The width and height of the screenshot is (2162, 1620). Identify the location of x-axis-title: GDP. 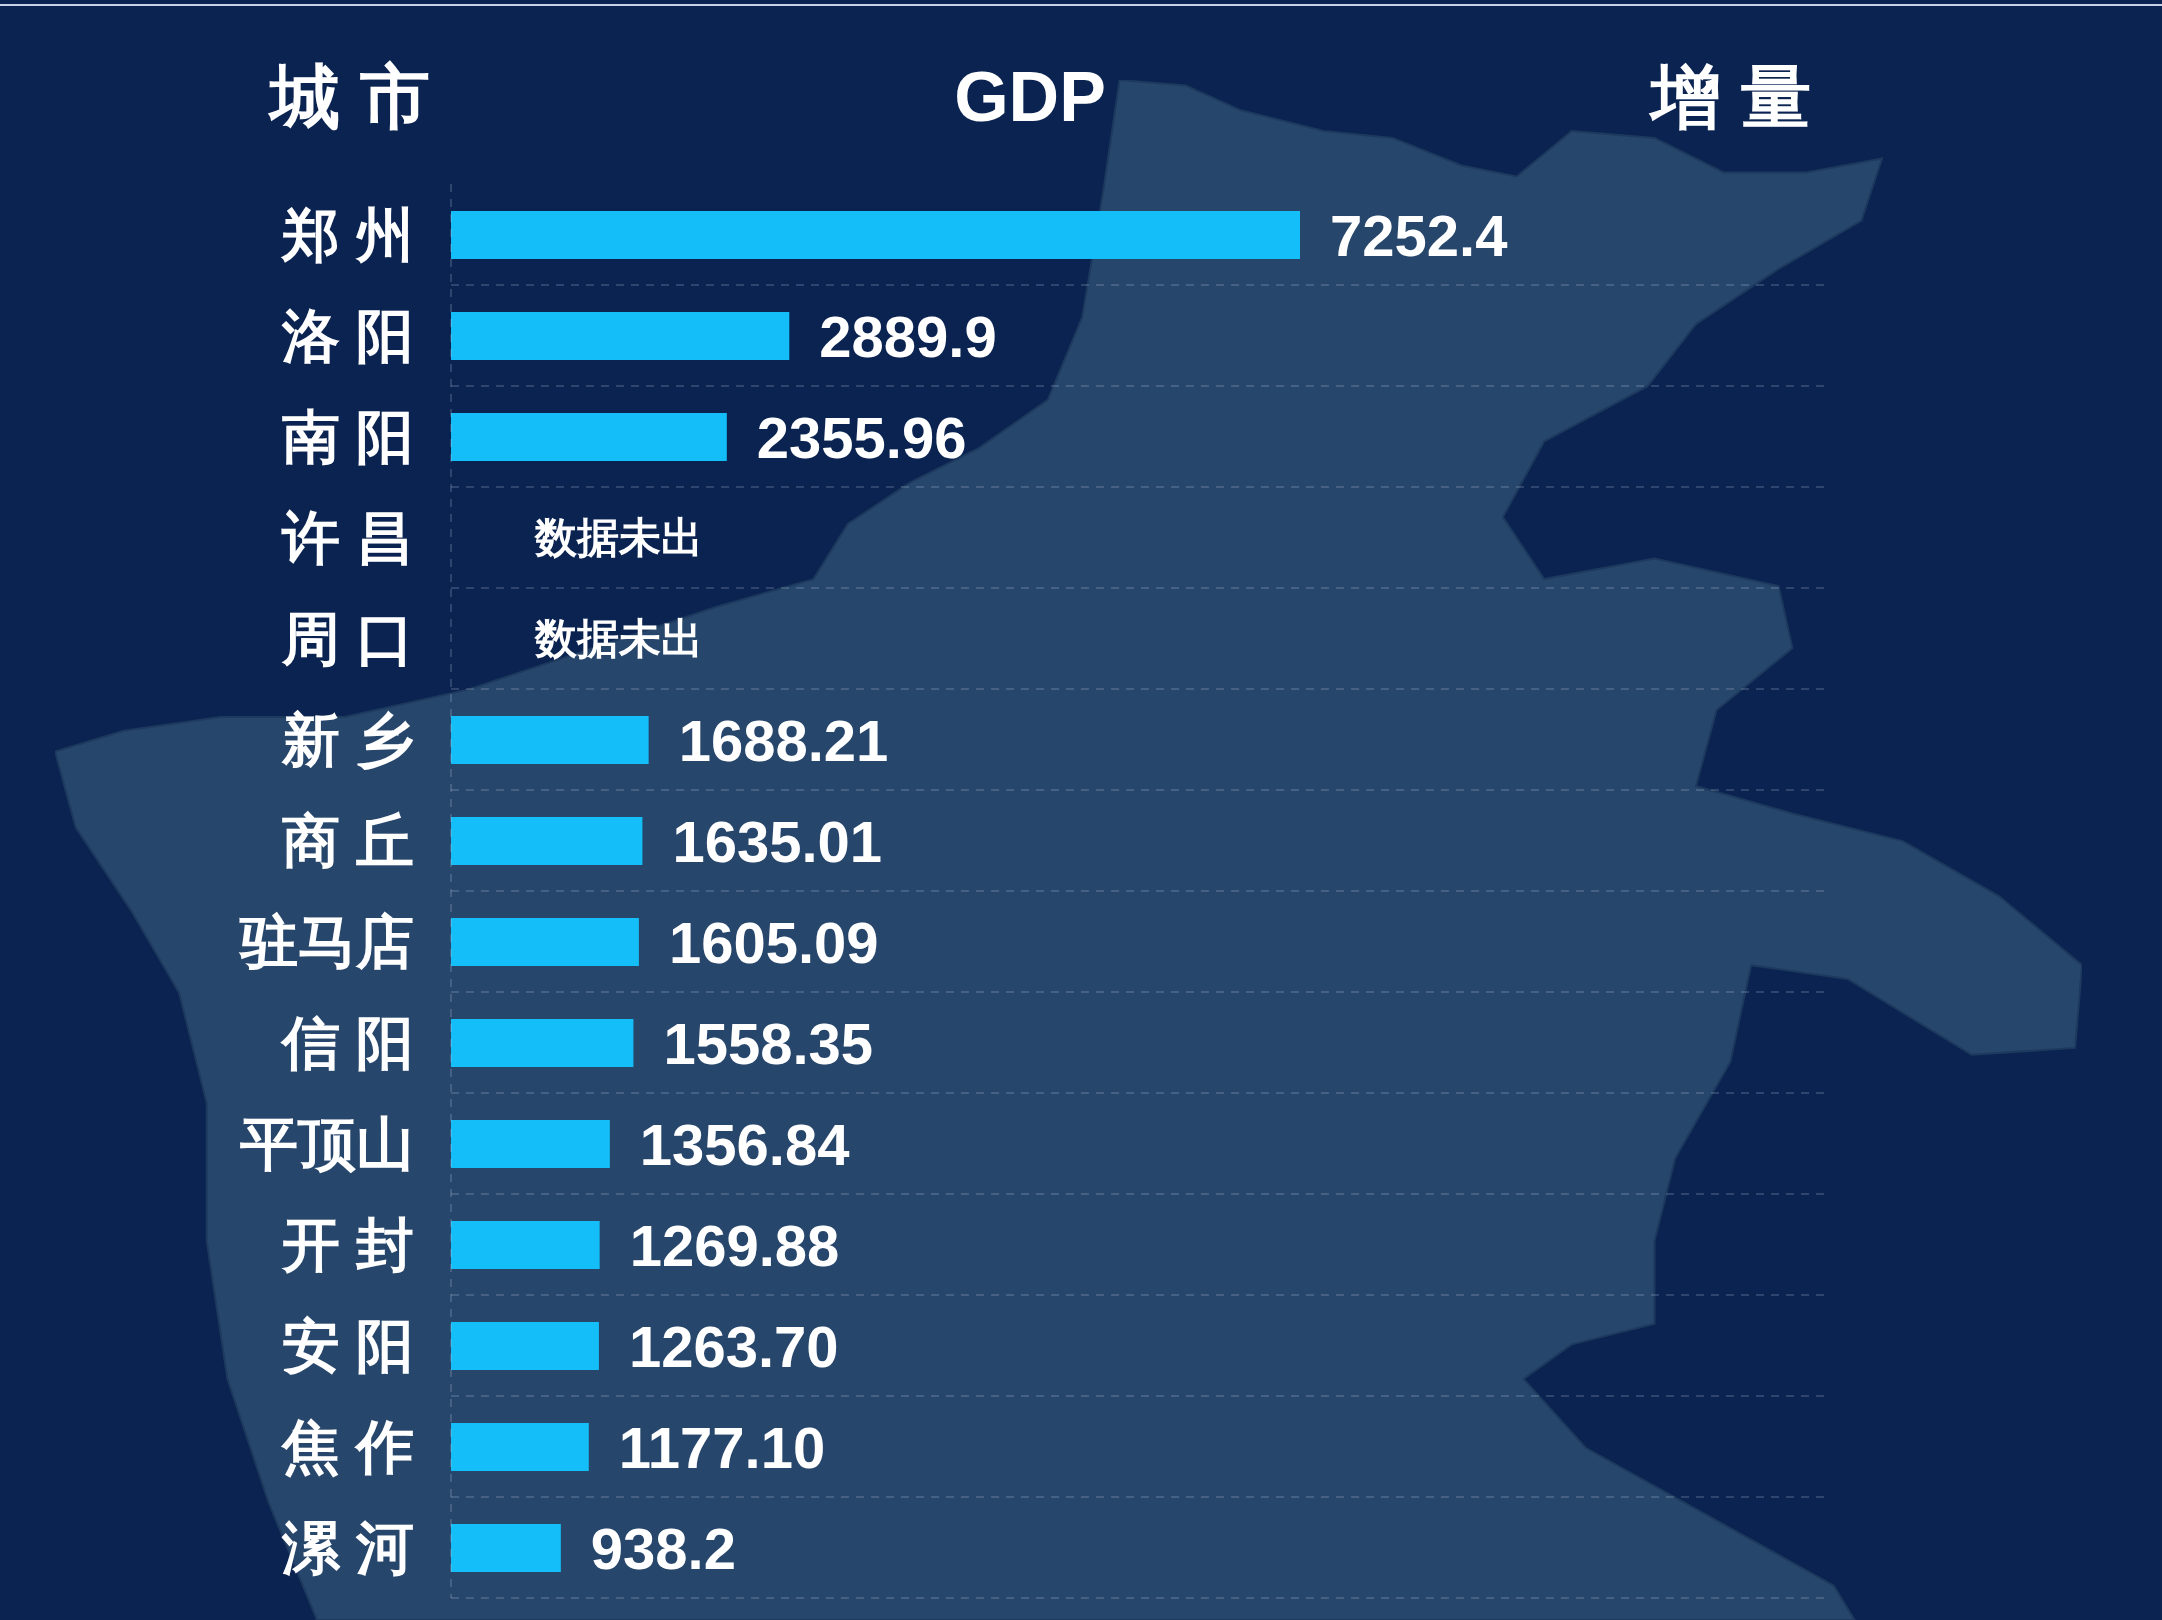
(1030, 97).